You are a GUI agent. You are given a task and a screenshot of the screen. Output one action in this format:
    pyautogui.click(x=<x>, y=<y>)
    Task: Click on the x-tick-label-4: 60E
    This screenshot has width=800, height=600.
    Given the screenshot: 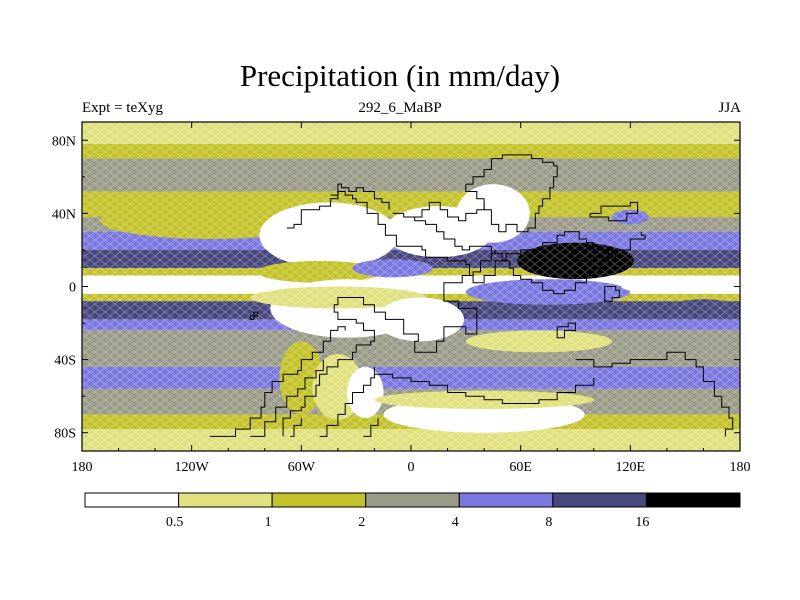 What is the action you would take?
    pyautogui.click(x=520, y=467)
    